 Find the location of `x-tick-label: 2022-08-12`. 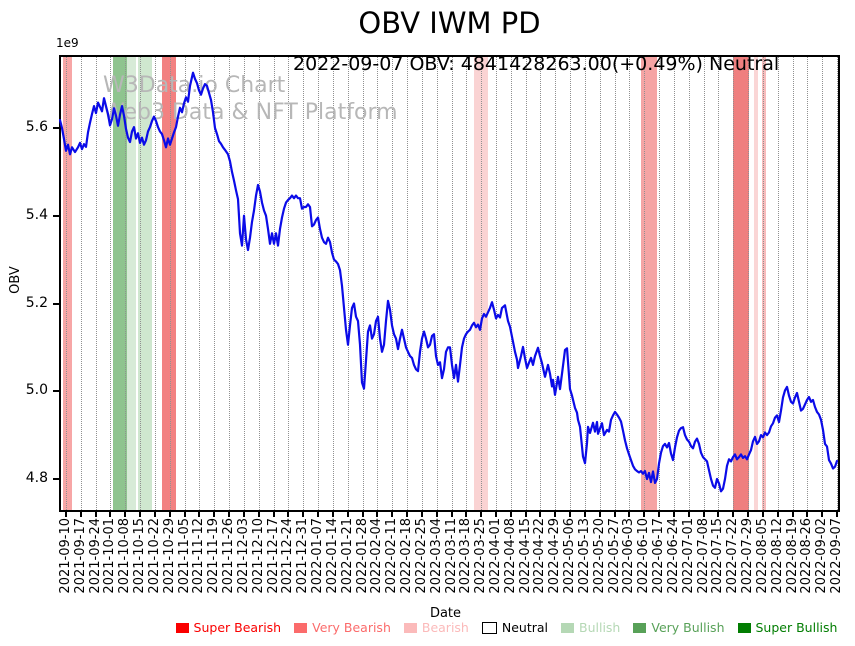

x-tick-label: 2022-08-12 is located at coordinates (777, 556).